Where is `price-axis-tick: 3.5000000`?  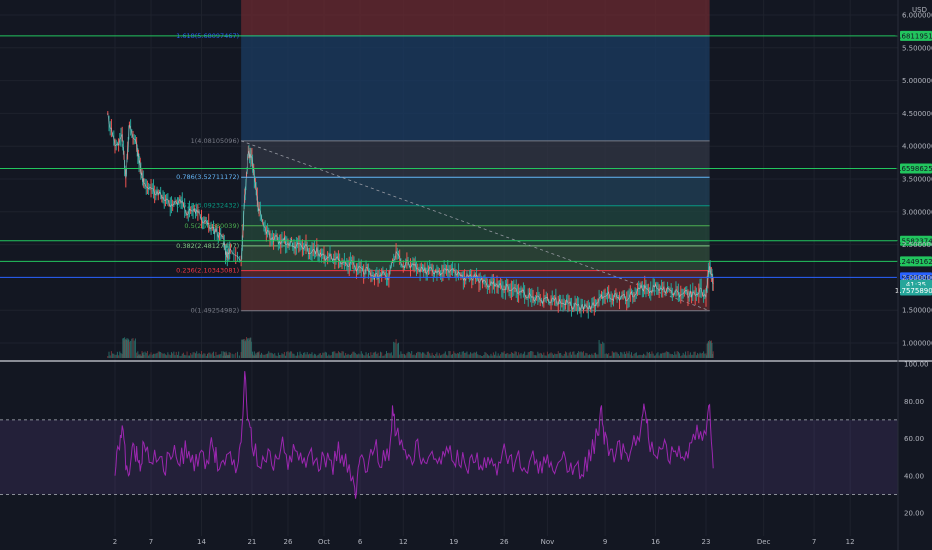
price-axis-tick: 3.5000000 is located at coordinates (917, 180).